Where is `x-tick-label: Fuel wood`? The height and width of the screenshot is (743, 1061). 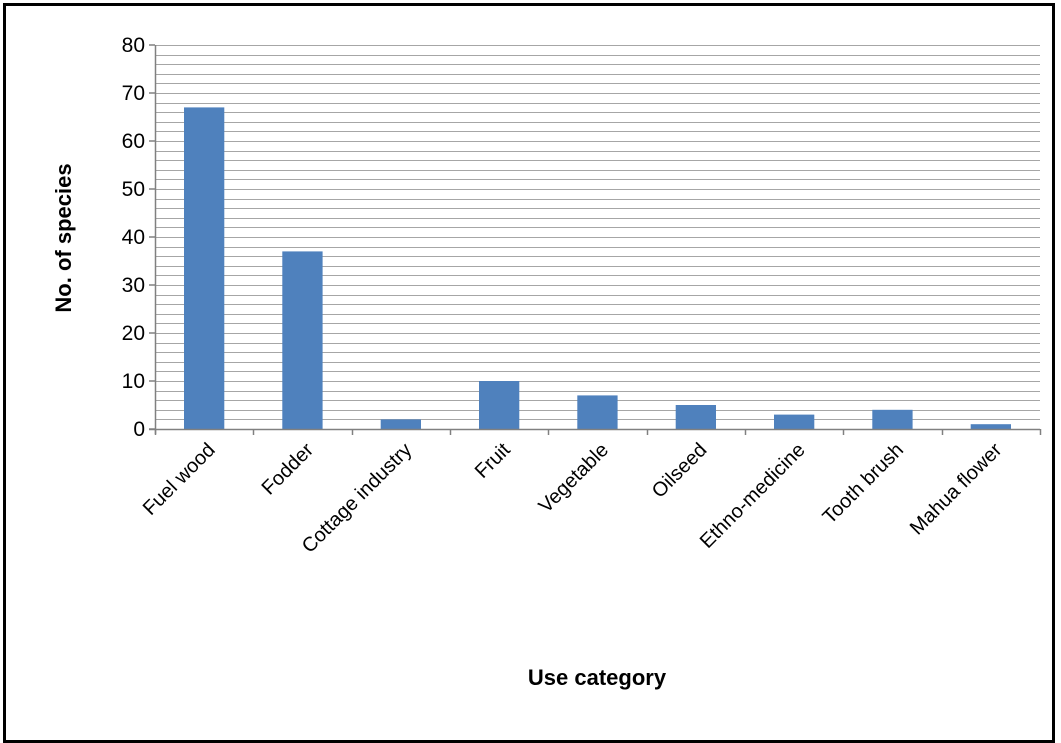
x-tick-label: Fuel wood is located at coordinates (179, 479).